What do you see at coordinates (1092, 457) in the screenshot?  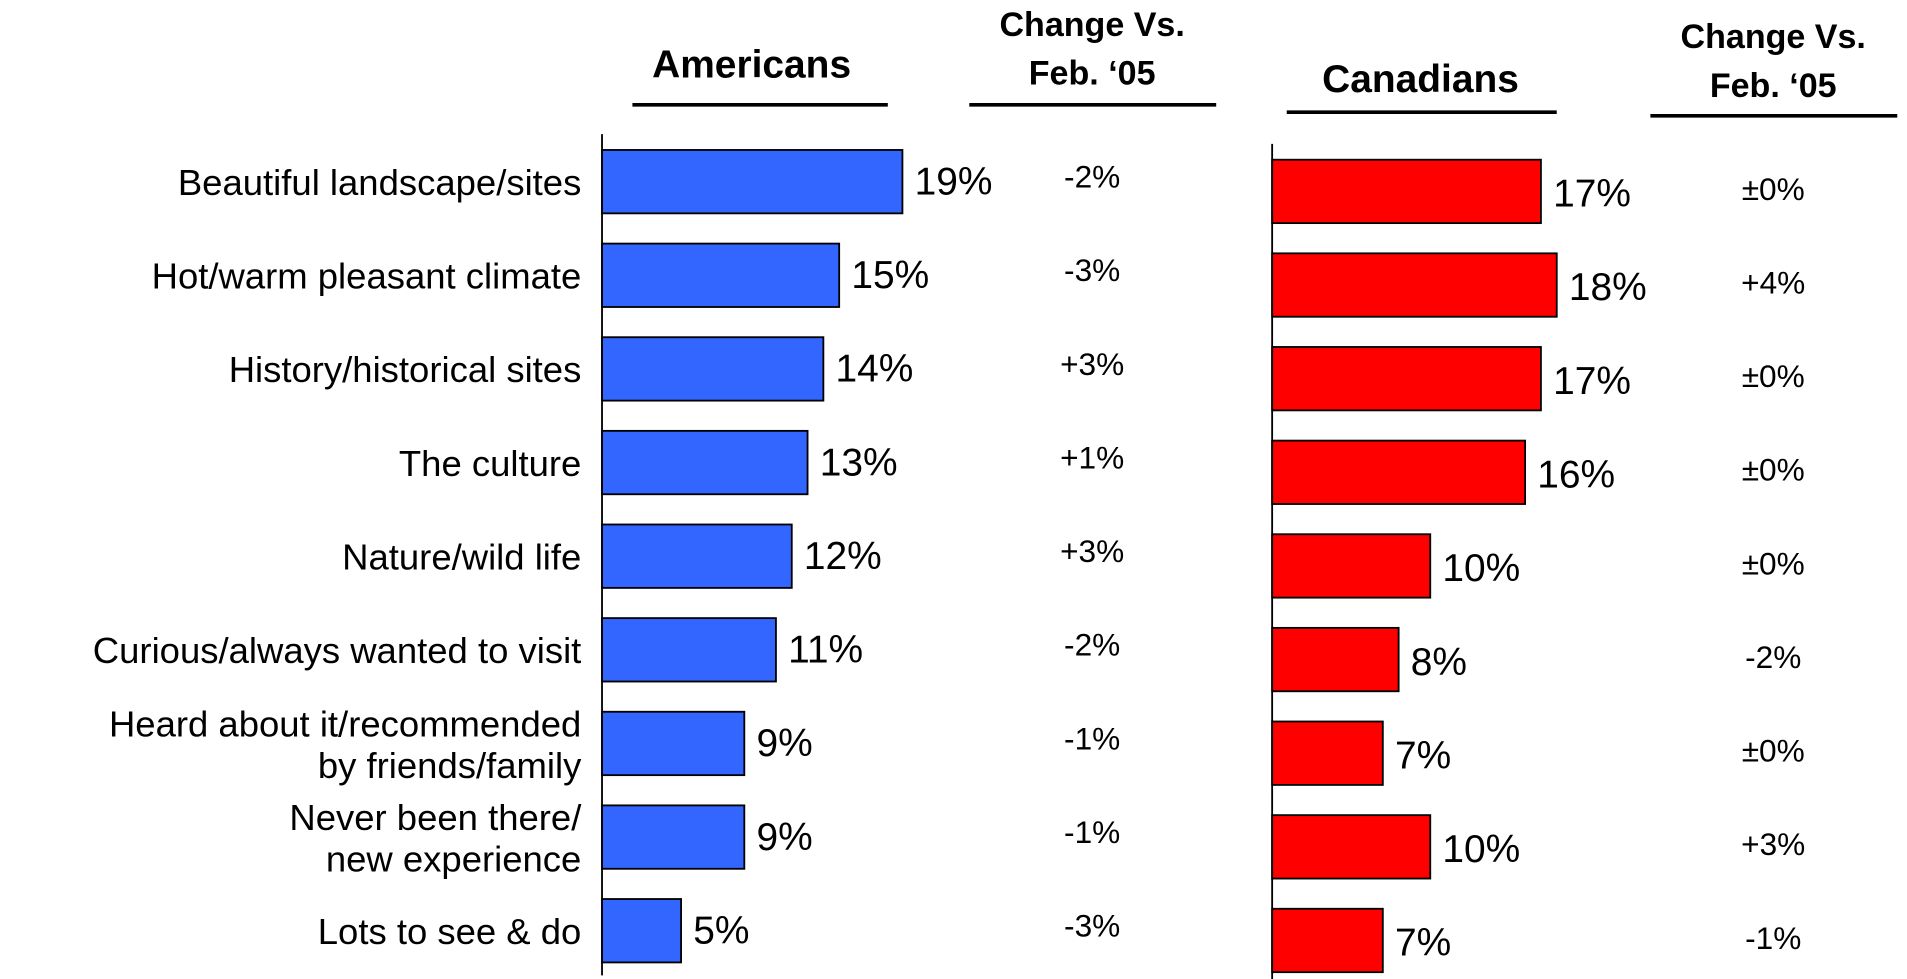 I see `change-label: +1%` at bounding box center [1092, 457].